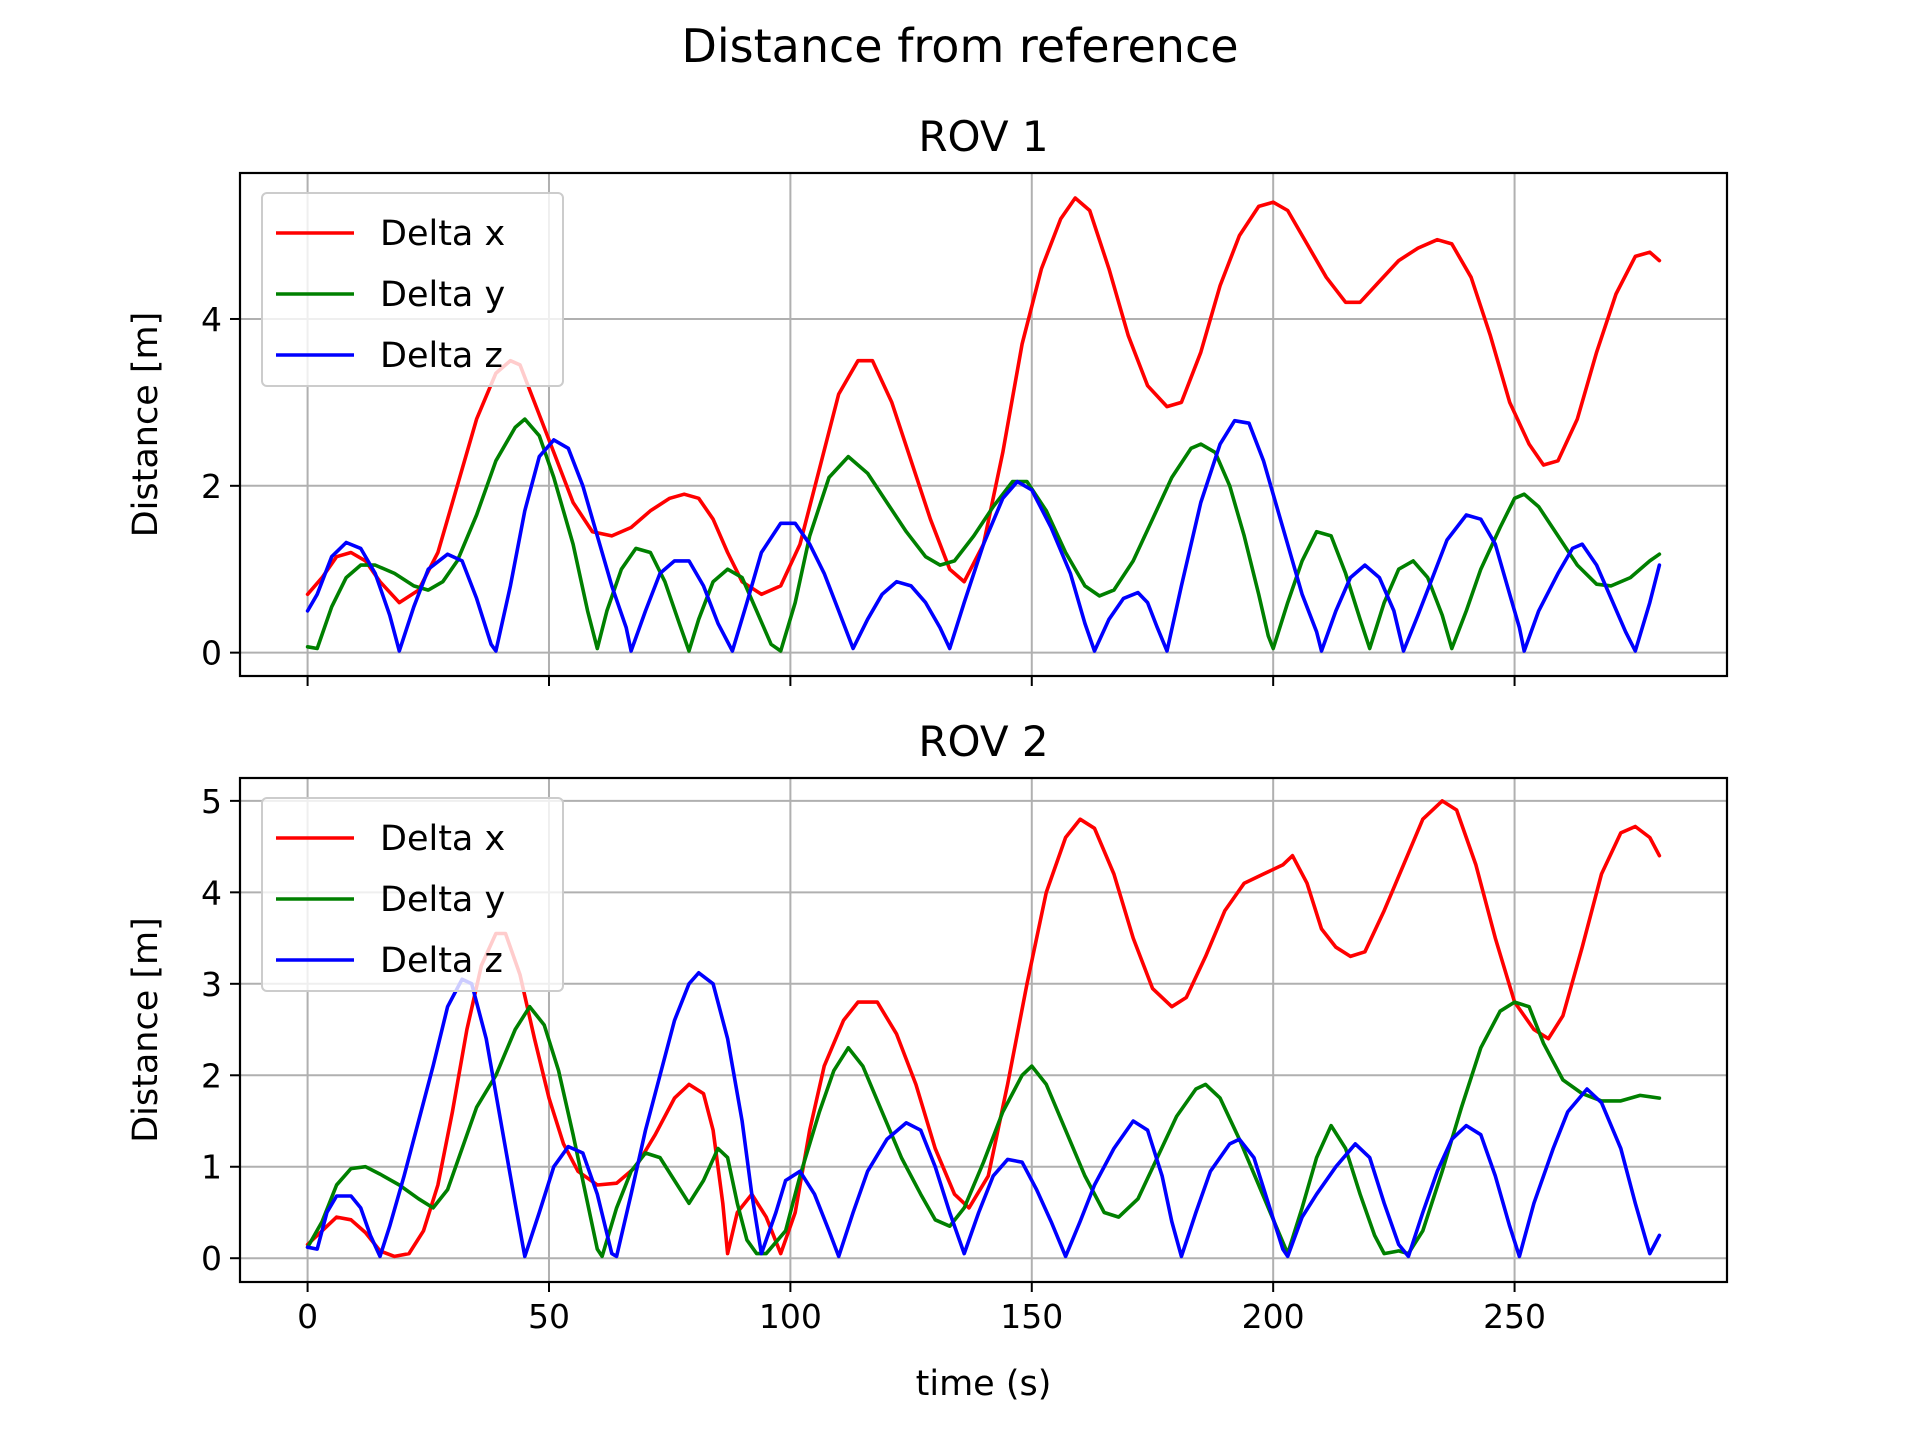  I want to click on x-tick-label: 250, so click(1514, 1316).